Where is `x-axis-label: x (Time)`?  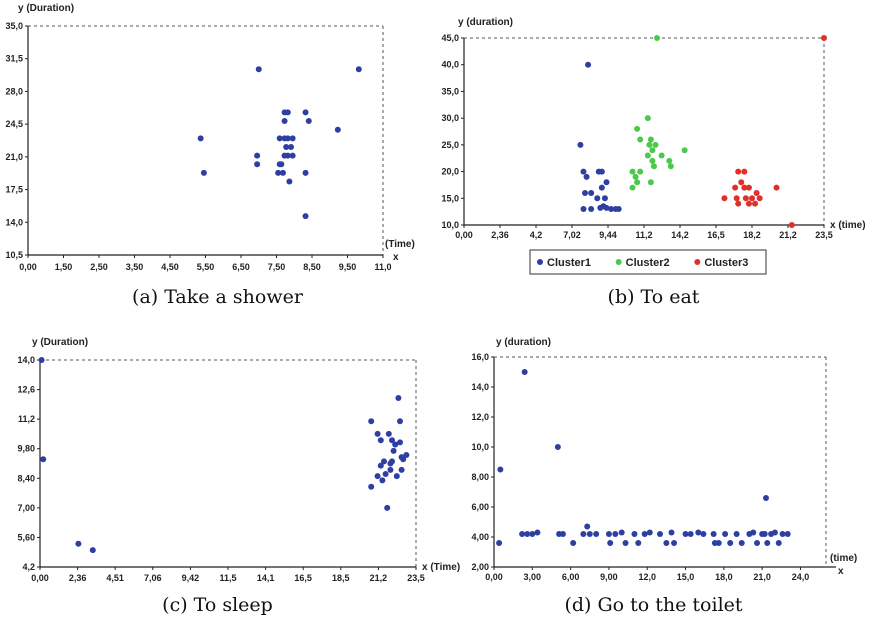 x-axis-label: x (Time) is located at coordinates (441, 567).